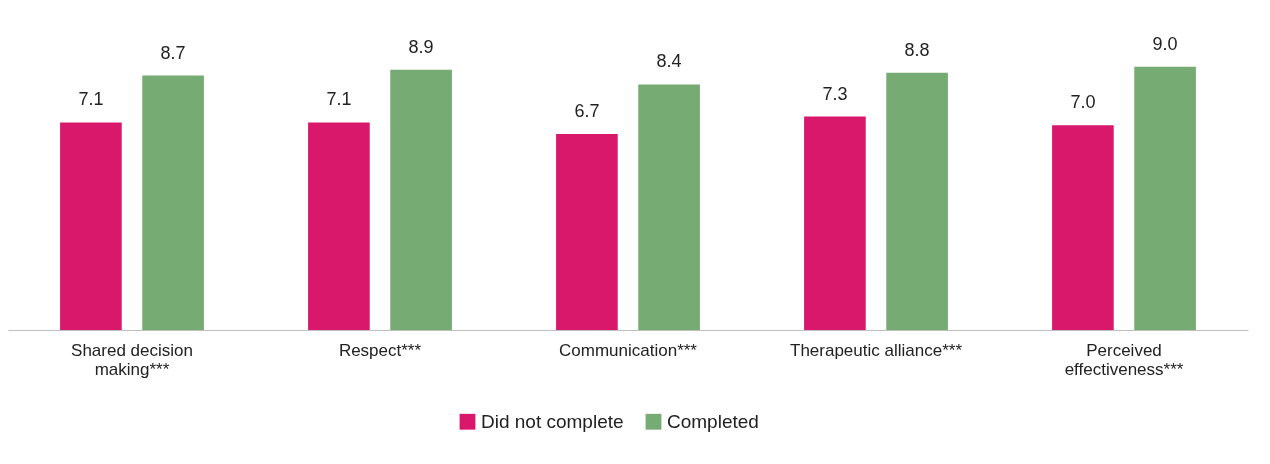  I want to click on data-label: 8.7, so click(173, 52).